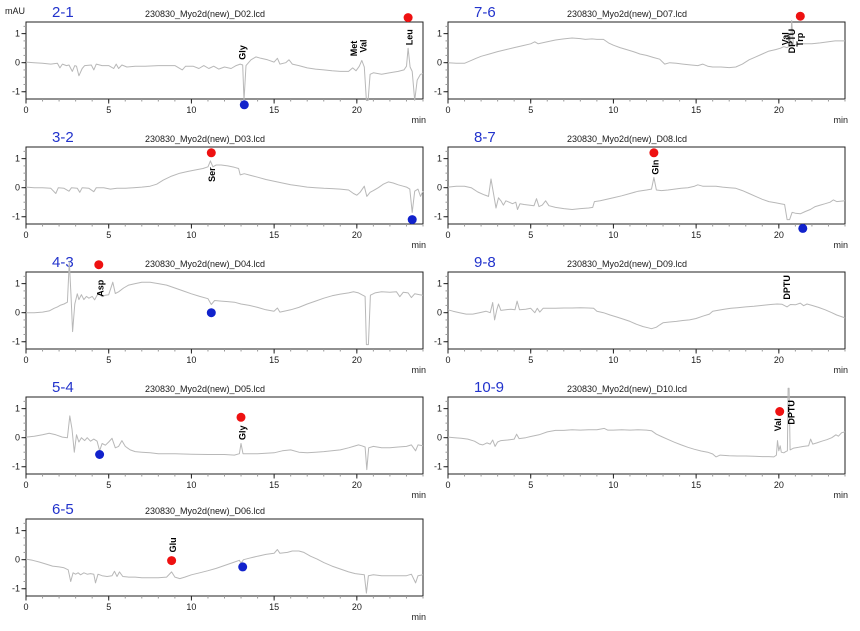 This screenshot has height=631, width=860. What do you see at coordinates (173, 544) in the screenshot?
I see `peak-label-glu: Glu` at bounding box center [173, 544].